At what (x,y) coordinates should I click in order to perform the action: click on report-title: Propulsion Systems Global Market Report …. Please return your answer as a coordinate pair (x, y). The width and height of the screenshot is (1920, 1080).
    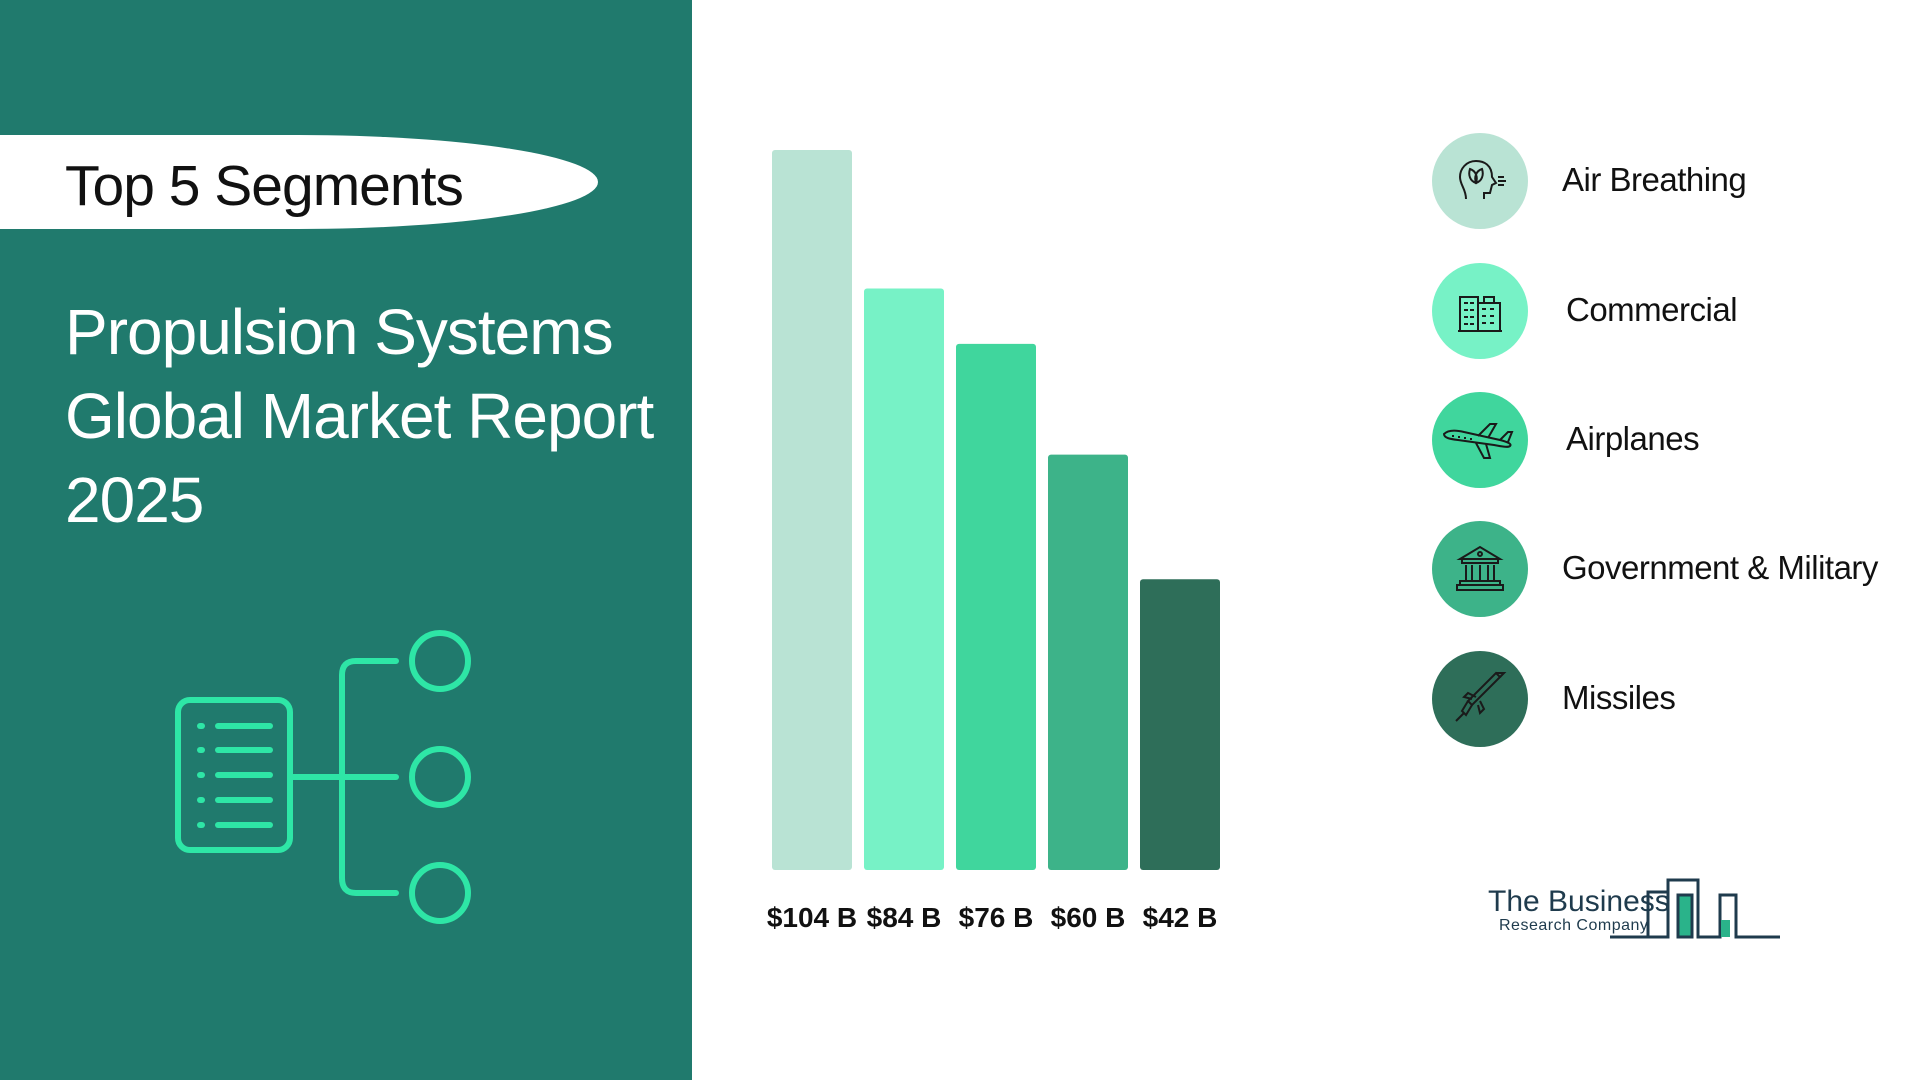
    Looking at the image, I should click on (365, 416).